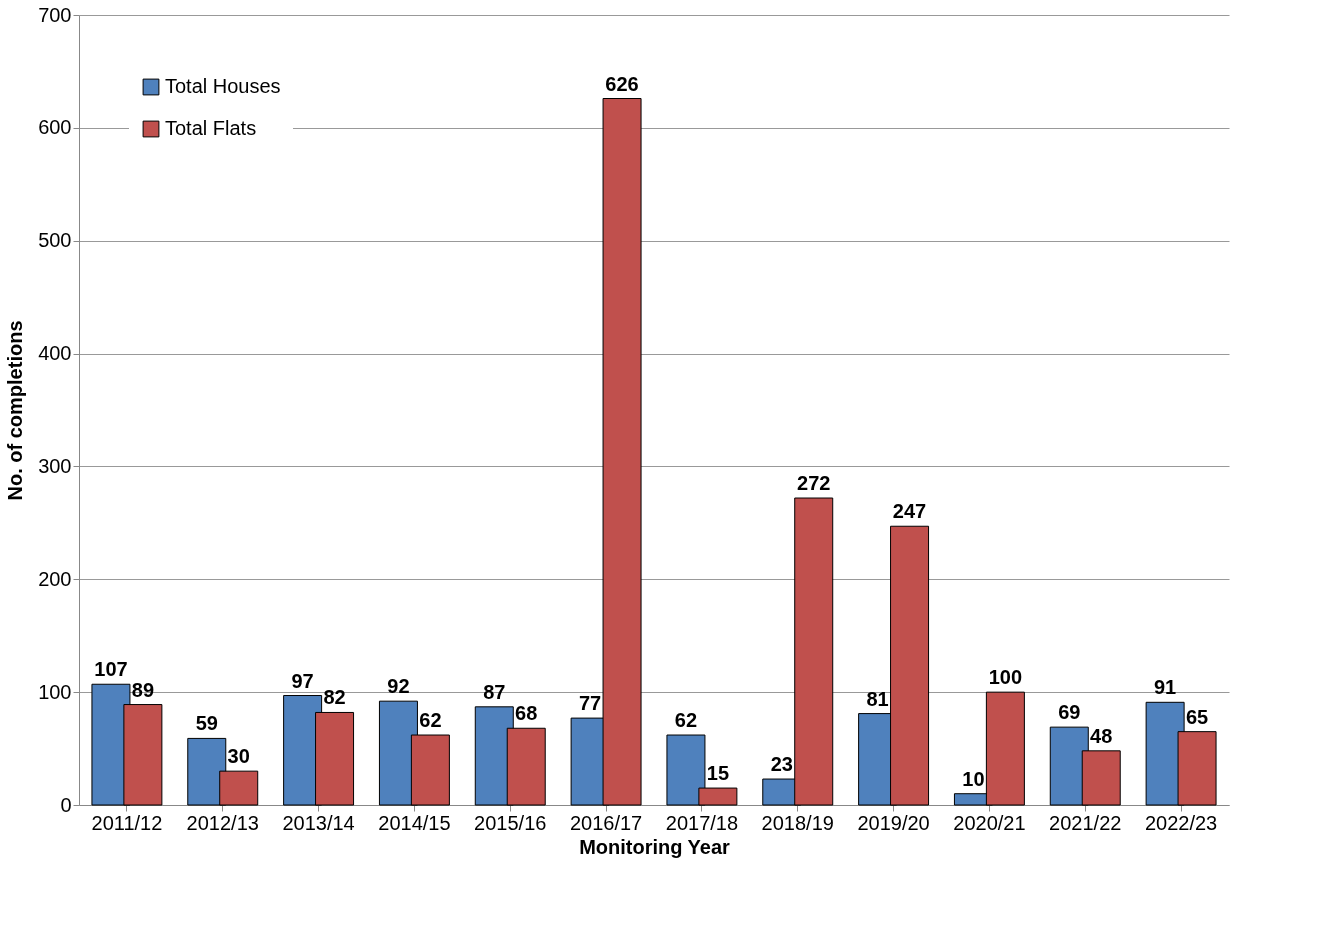 This screenshot has height=944, width=1322. What do you see at coordinates (127, 822) in the screenshot?
I see `x-tick-label: 2011/12` at bounding box center [127, 822].